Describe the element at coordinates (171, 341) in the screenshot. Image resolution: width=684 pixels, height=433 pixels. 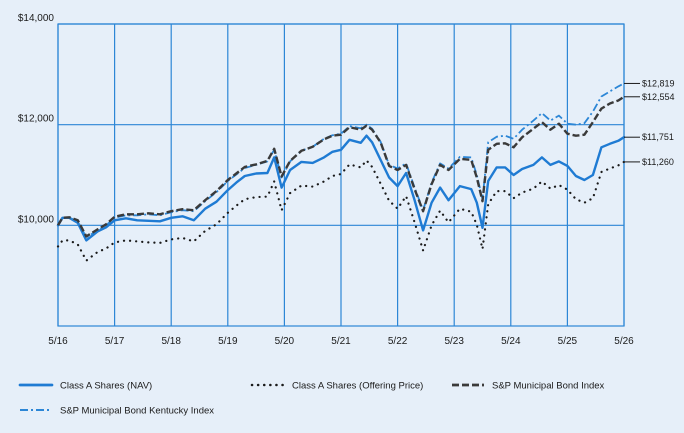
I see `x-tick-label: 5/18` at that location.